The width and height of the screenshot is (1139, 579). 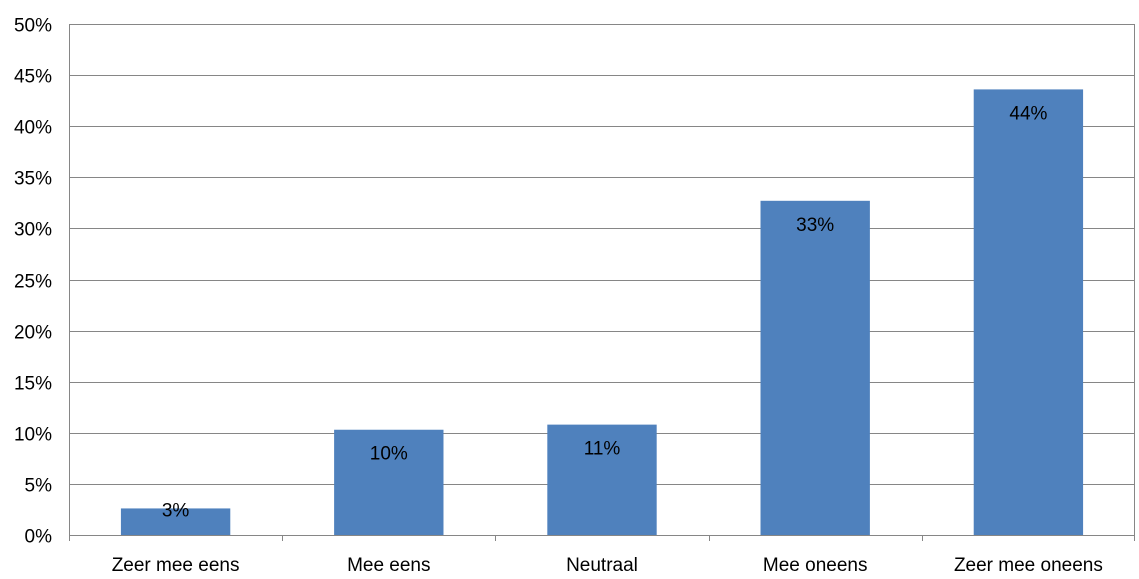 I want to click on y-tick-label: 25%, so click(x=33, y=282).